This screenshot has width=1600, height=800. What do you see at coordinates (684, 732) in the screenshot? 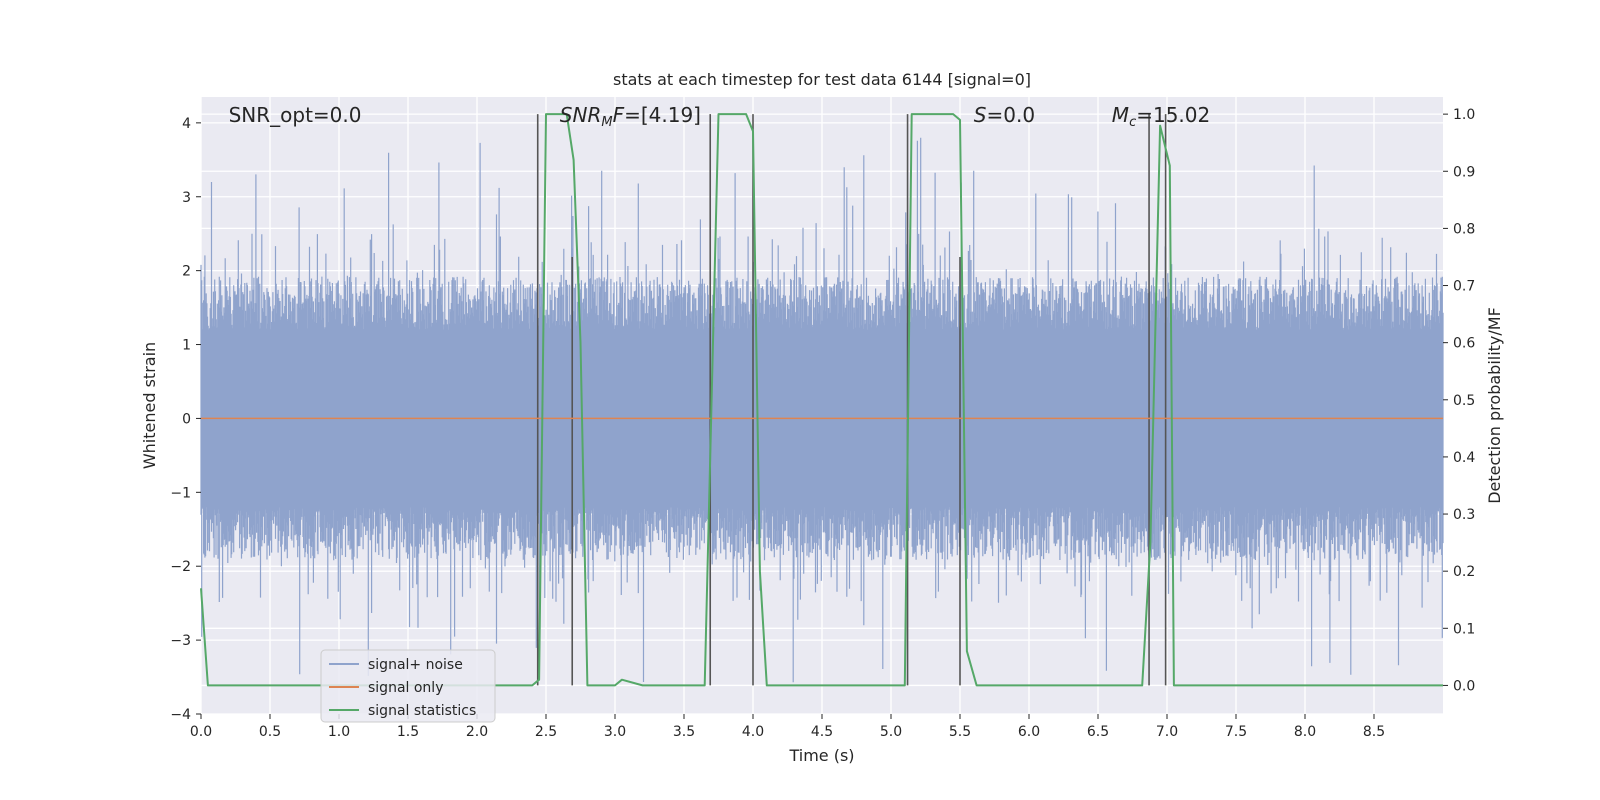
I see `x-tick-label: 3.5` at bounding box center [684, 732].